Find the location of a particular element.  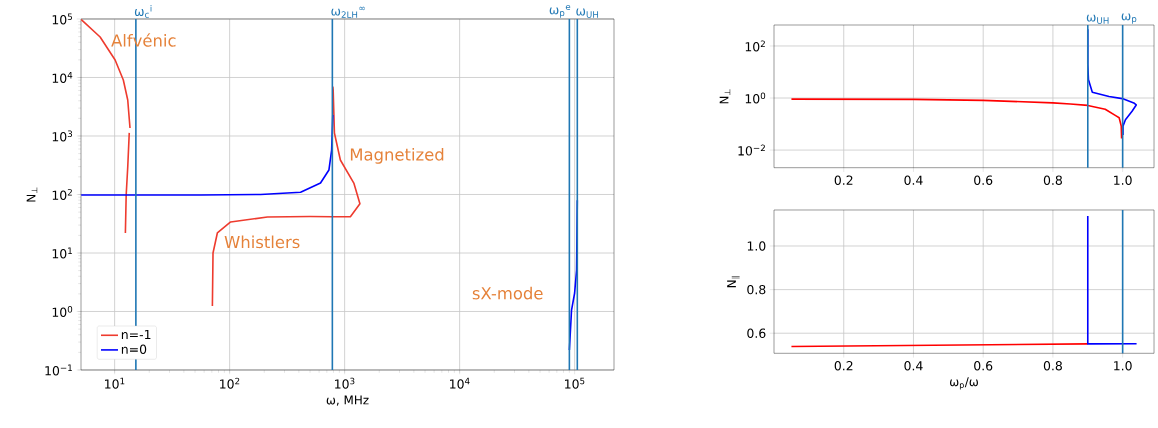

ref-line-label: ω$_{p}$ is located at coordinates (1129, 18).